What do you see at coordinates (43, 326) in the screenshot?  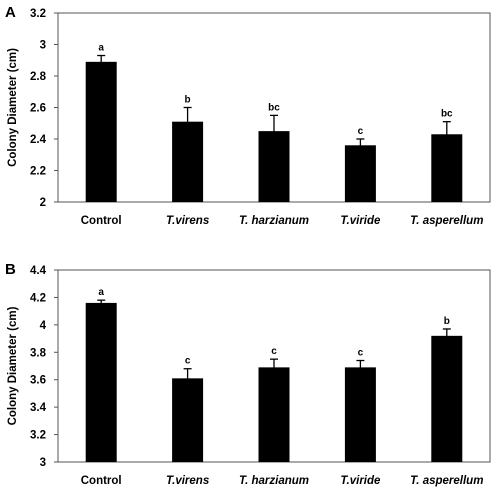 I see `y-tick-label: 4` at bounding box center [43, 326].